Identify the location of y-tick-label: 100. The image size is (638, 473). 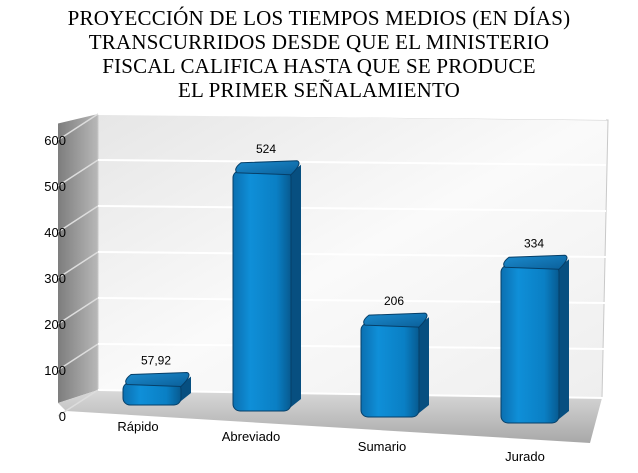
(55, 370).